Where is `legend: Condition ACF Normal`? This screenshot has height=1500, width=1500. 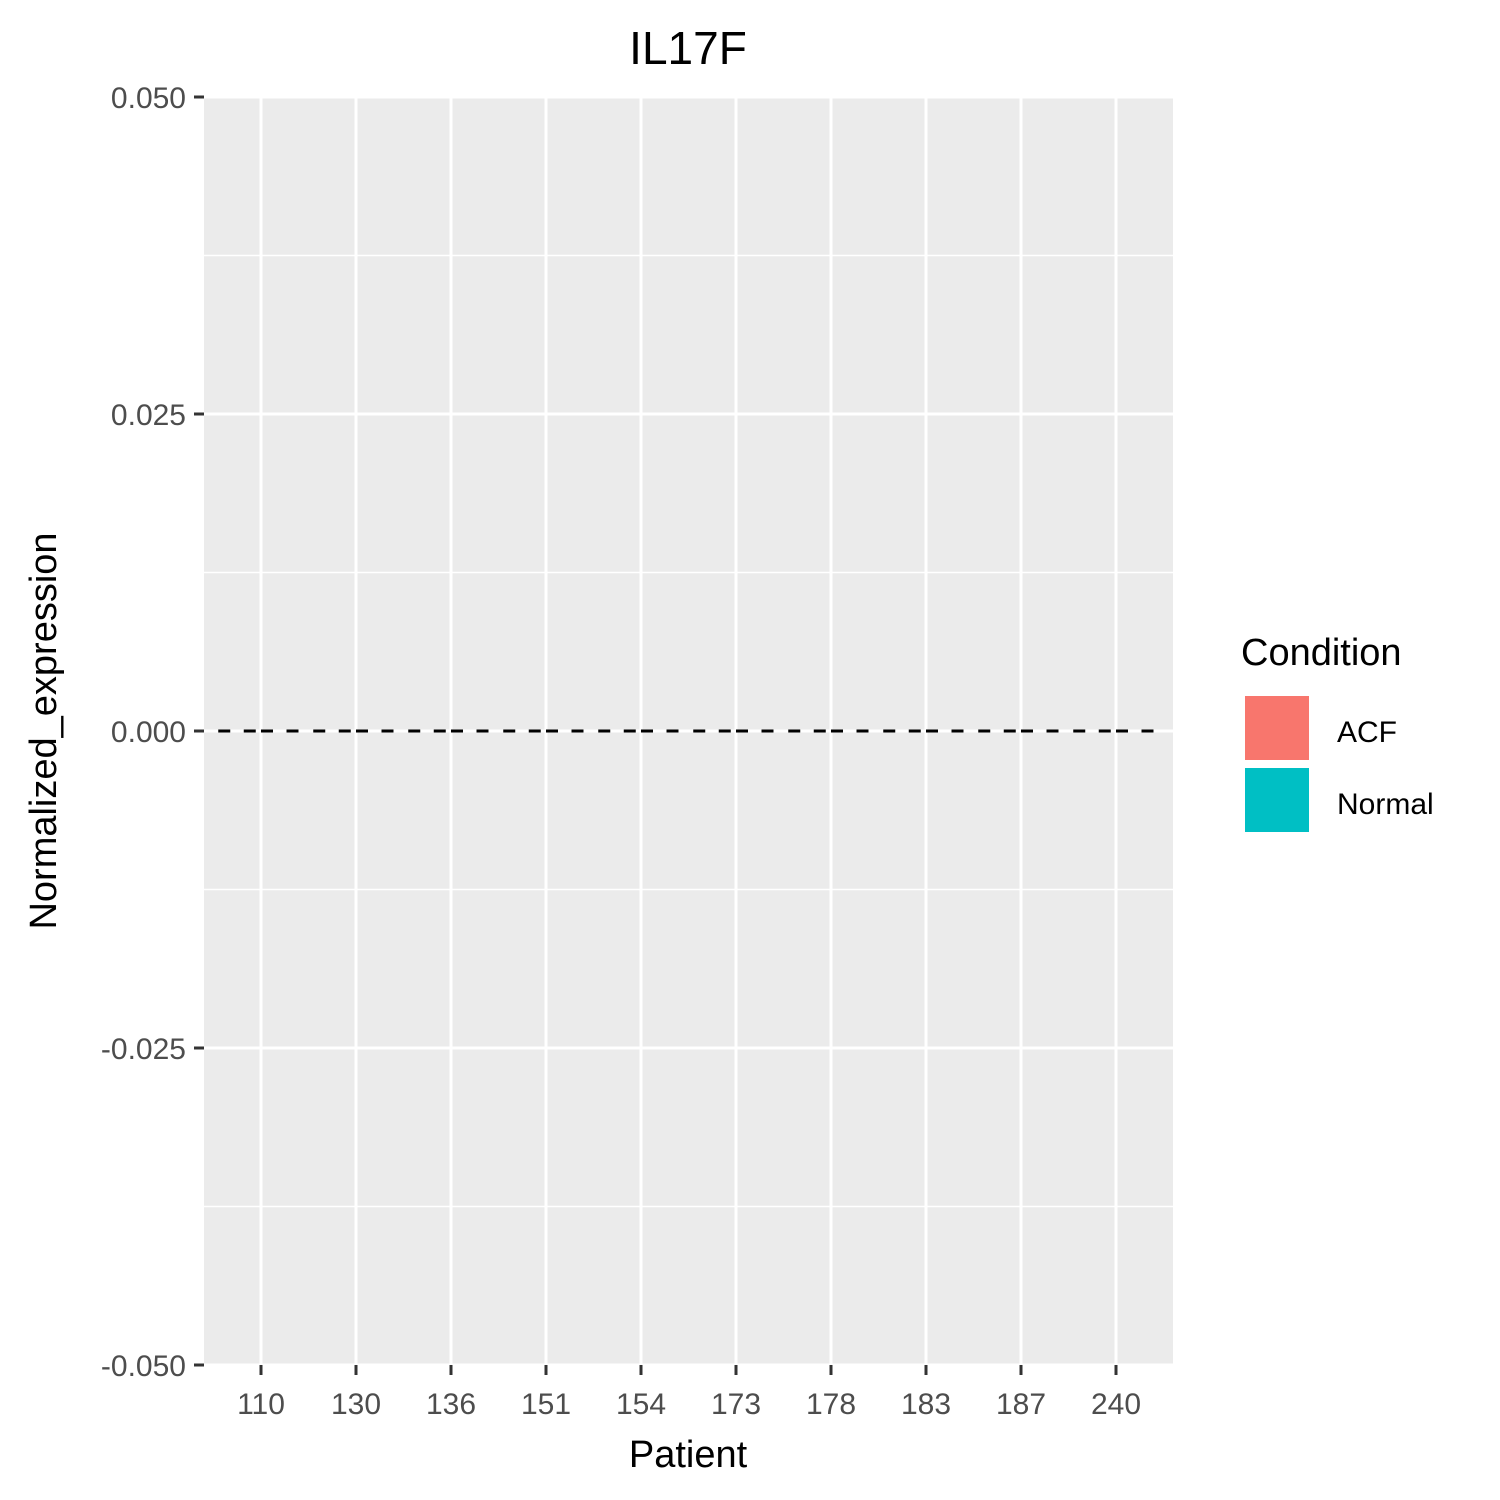
legend: Condition ACF Normal is located at coordinates (1337, 733).